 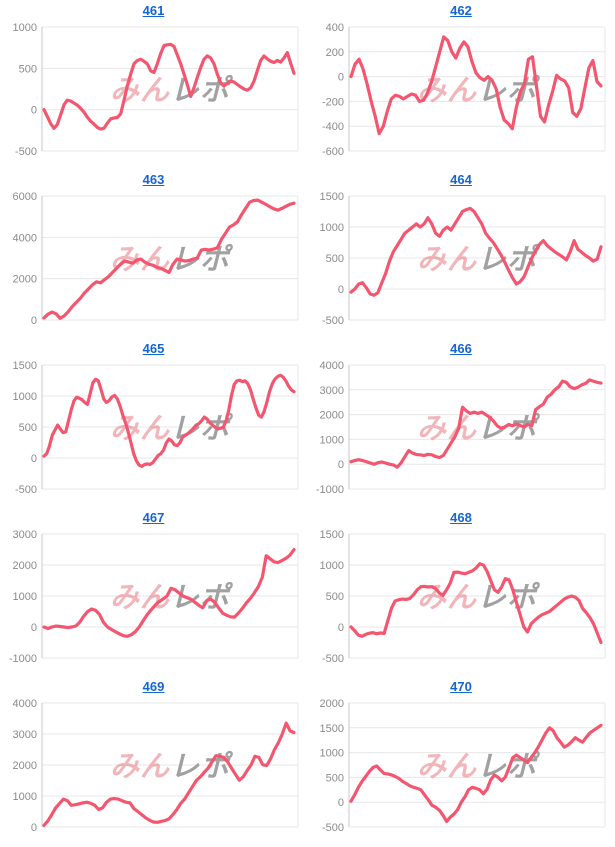 I want to click on chart-link-464: 464, so click(x=461, y=179).